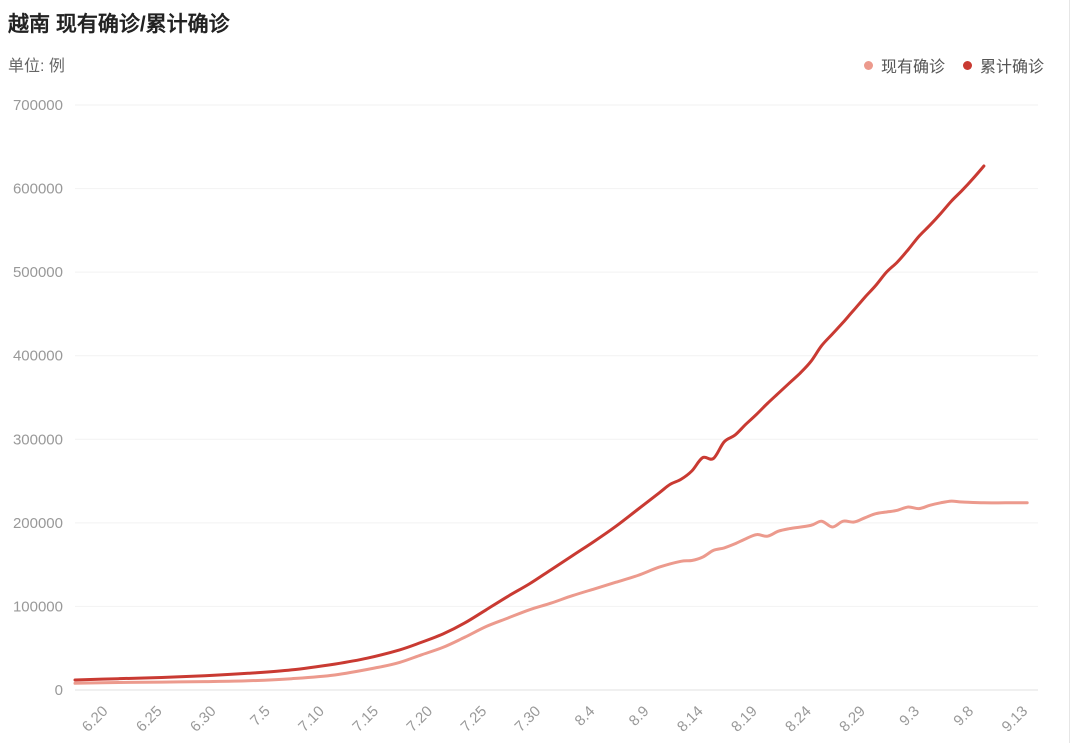 This screenshot has height=743, width=1080. I want to click on x-tick-label-7.20: 7.20, so click(419, 719).